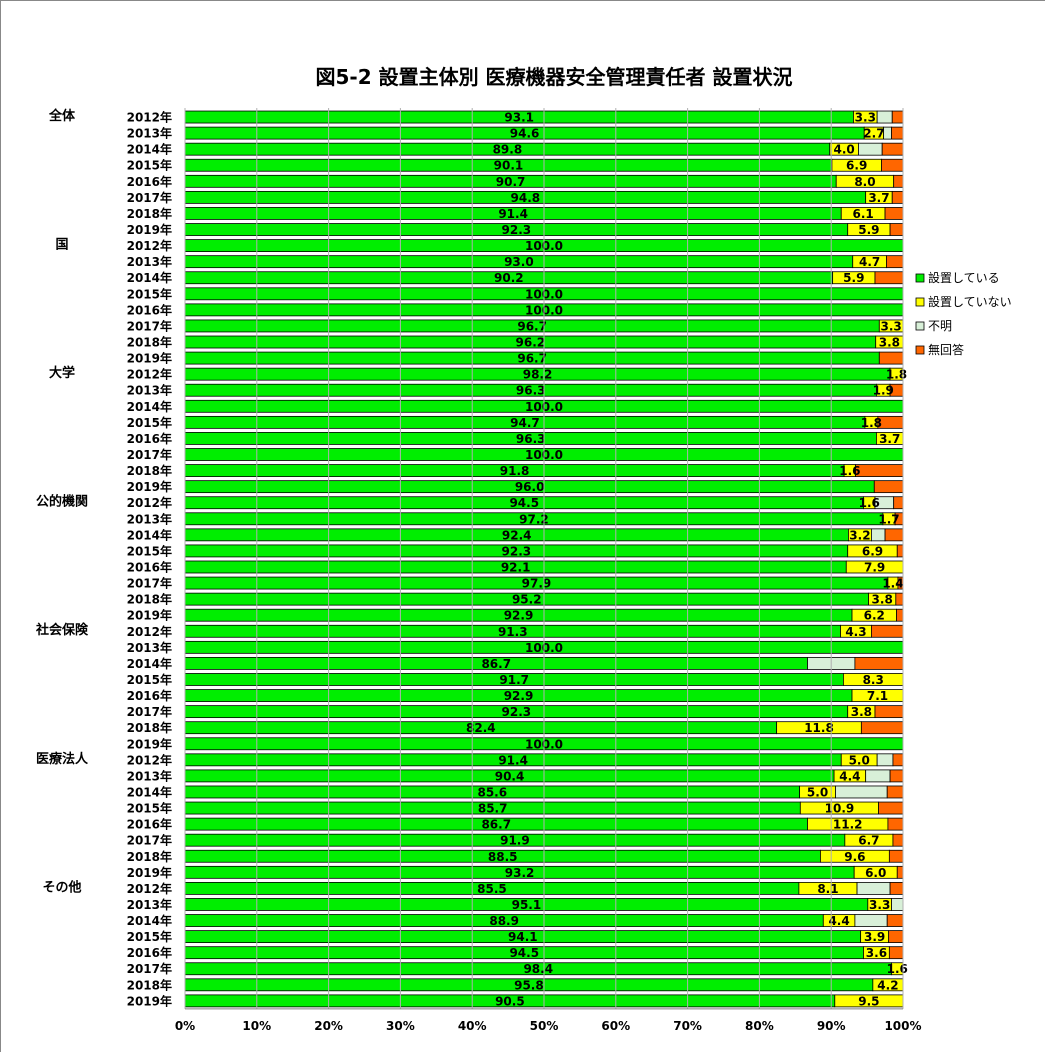 This screenshot has height=1053, width=1045. Describe the element at coordinates (504, 921) in the screenshot. I see `data-label: 88.9` at that location.